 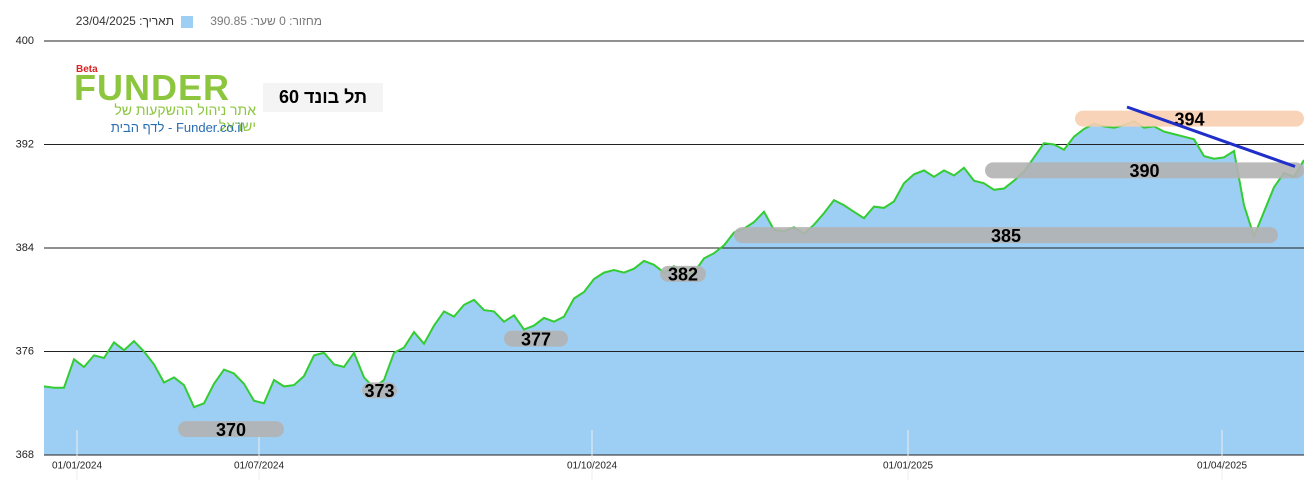 I want to click on level-label: 377, so click(x=536, y=339).